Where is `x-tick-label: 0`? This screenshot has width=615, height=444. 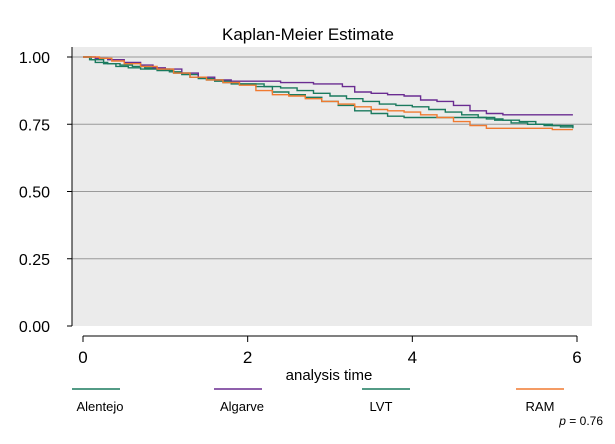 x-tick-label: 0 is located at coordinates (82, 357).